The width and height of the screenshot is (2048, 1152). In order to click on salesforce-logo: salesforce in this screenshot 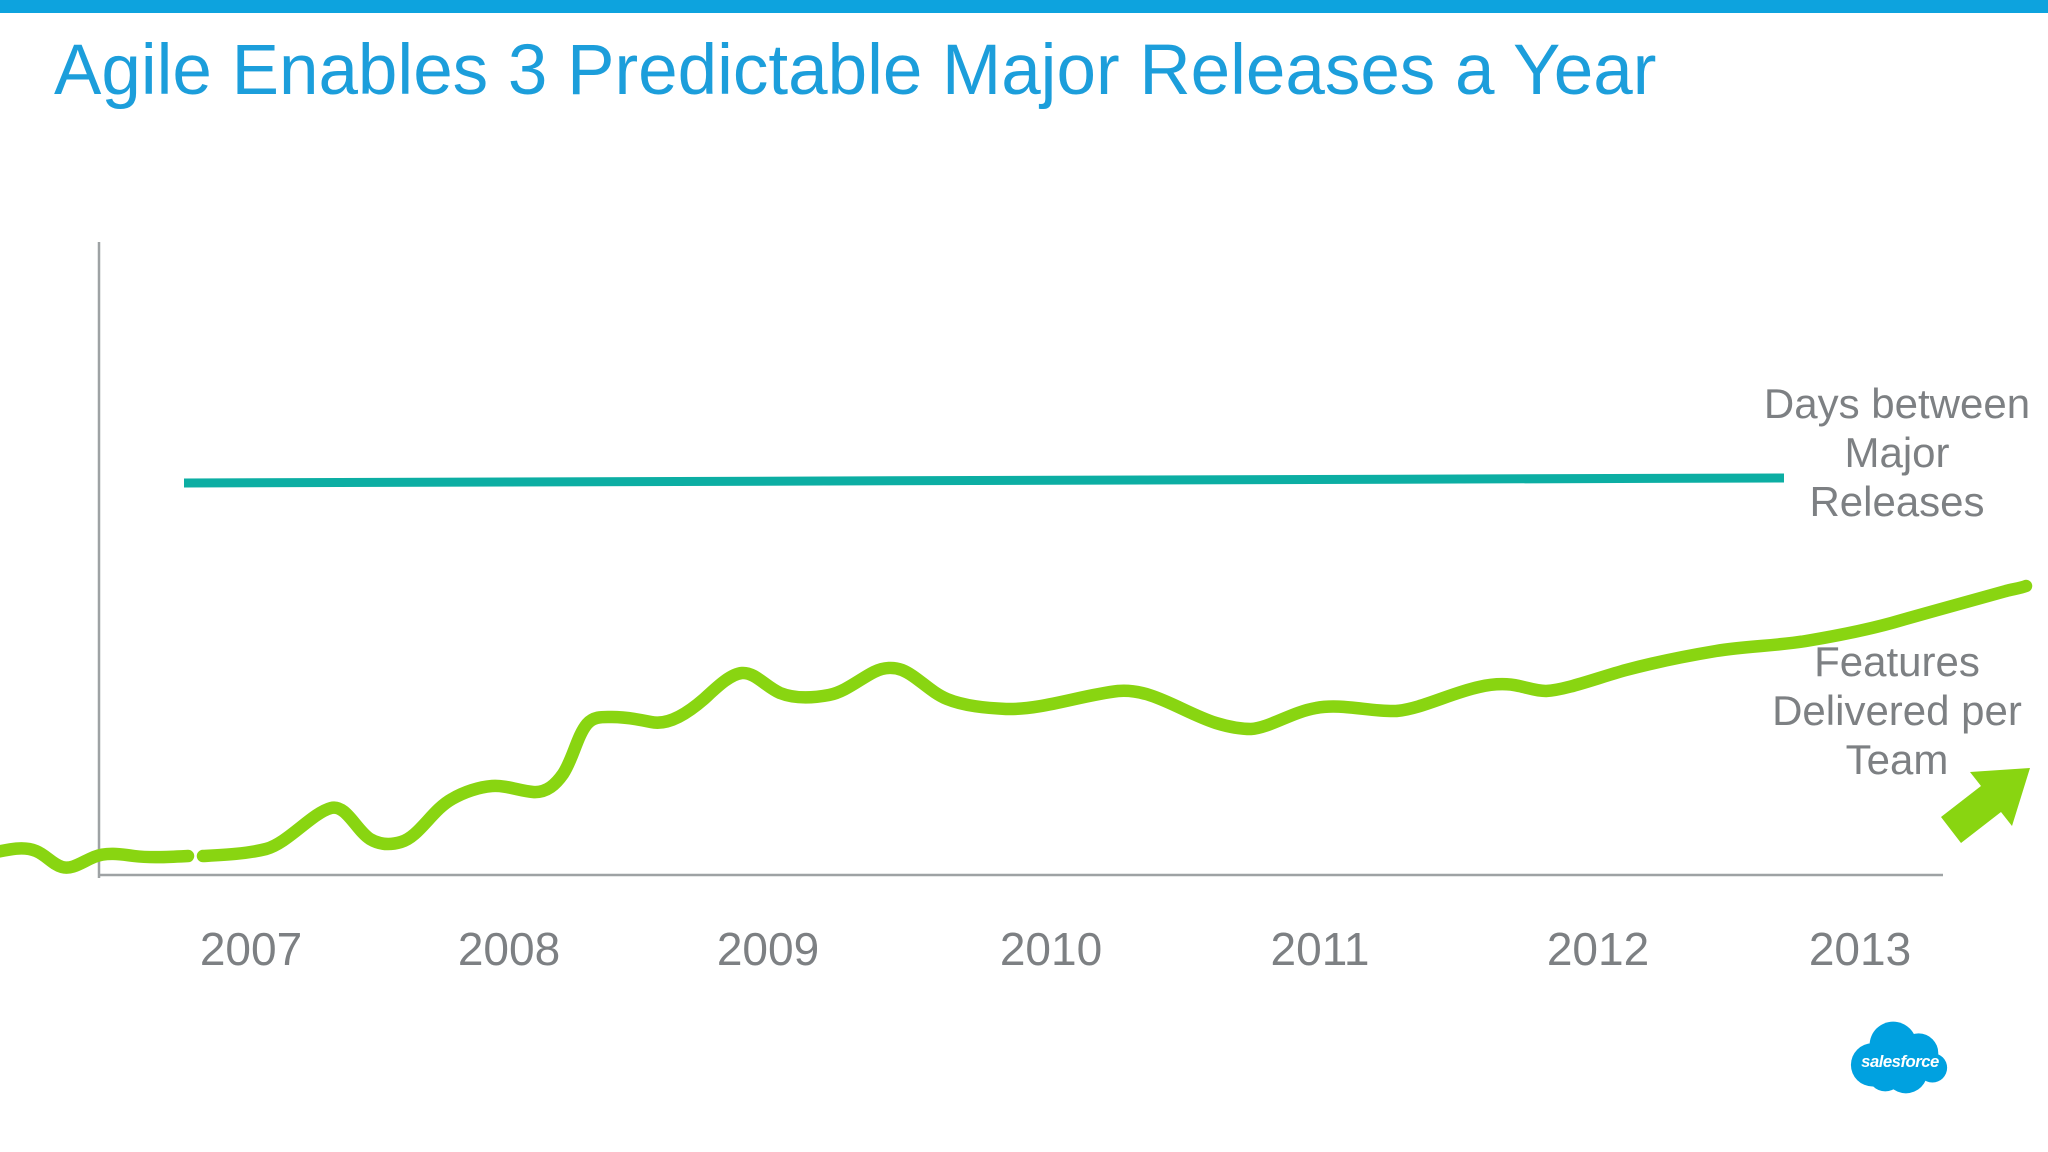, I will do `click(1899, 1057)`.